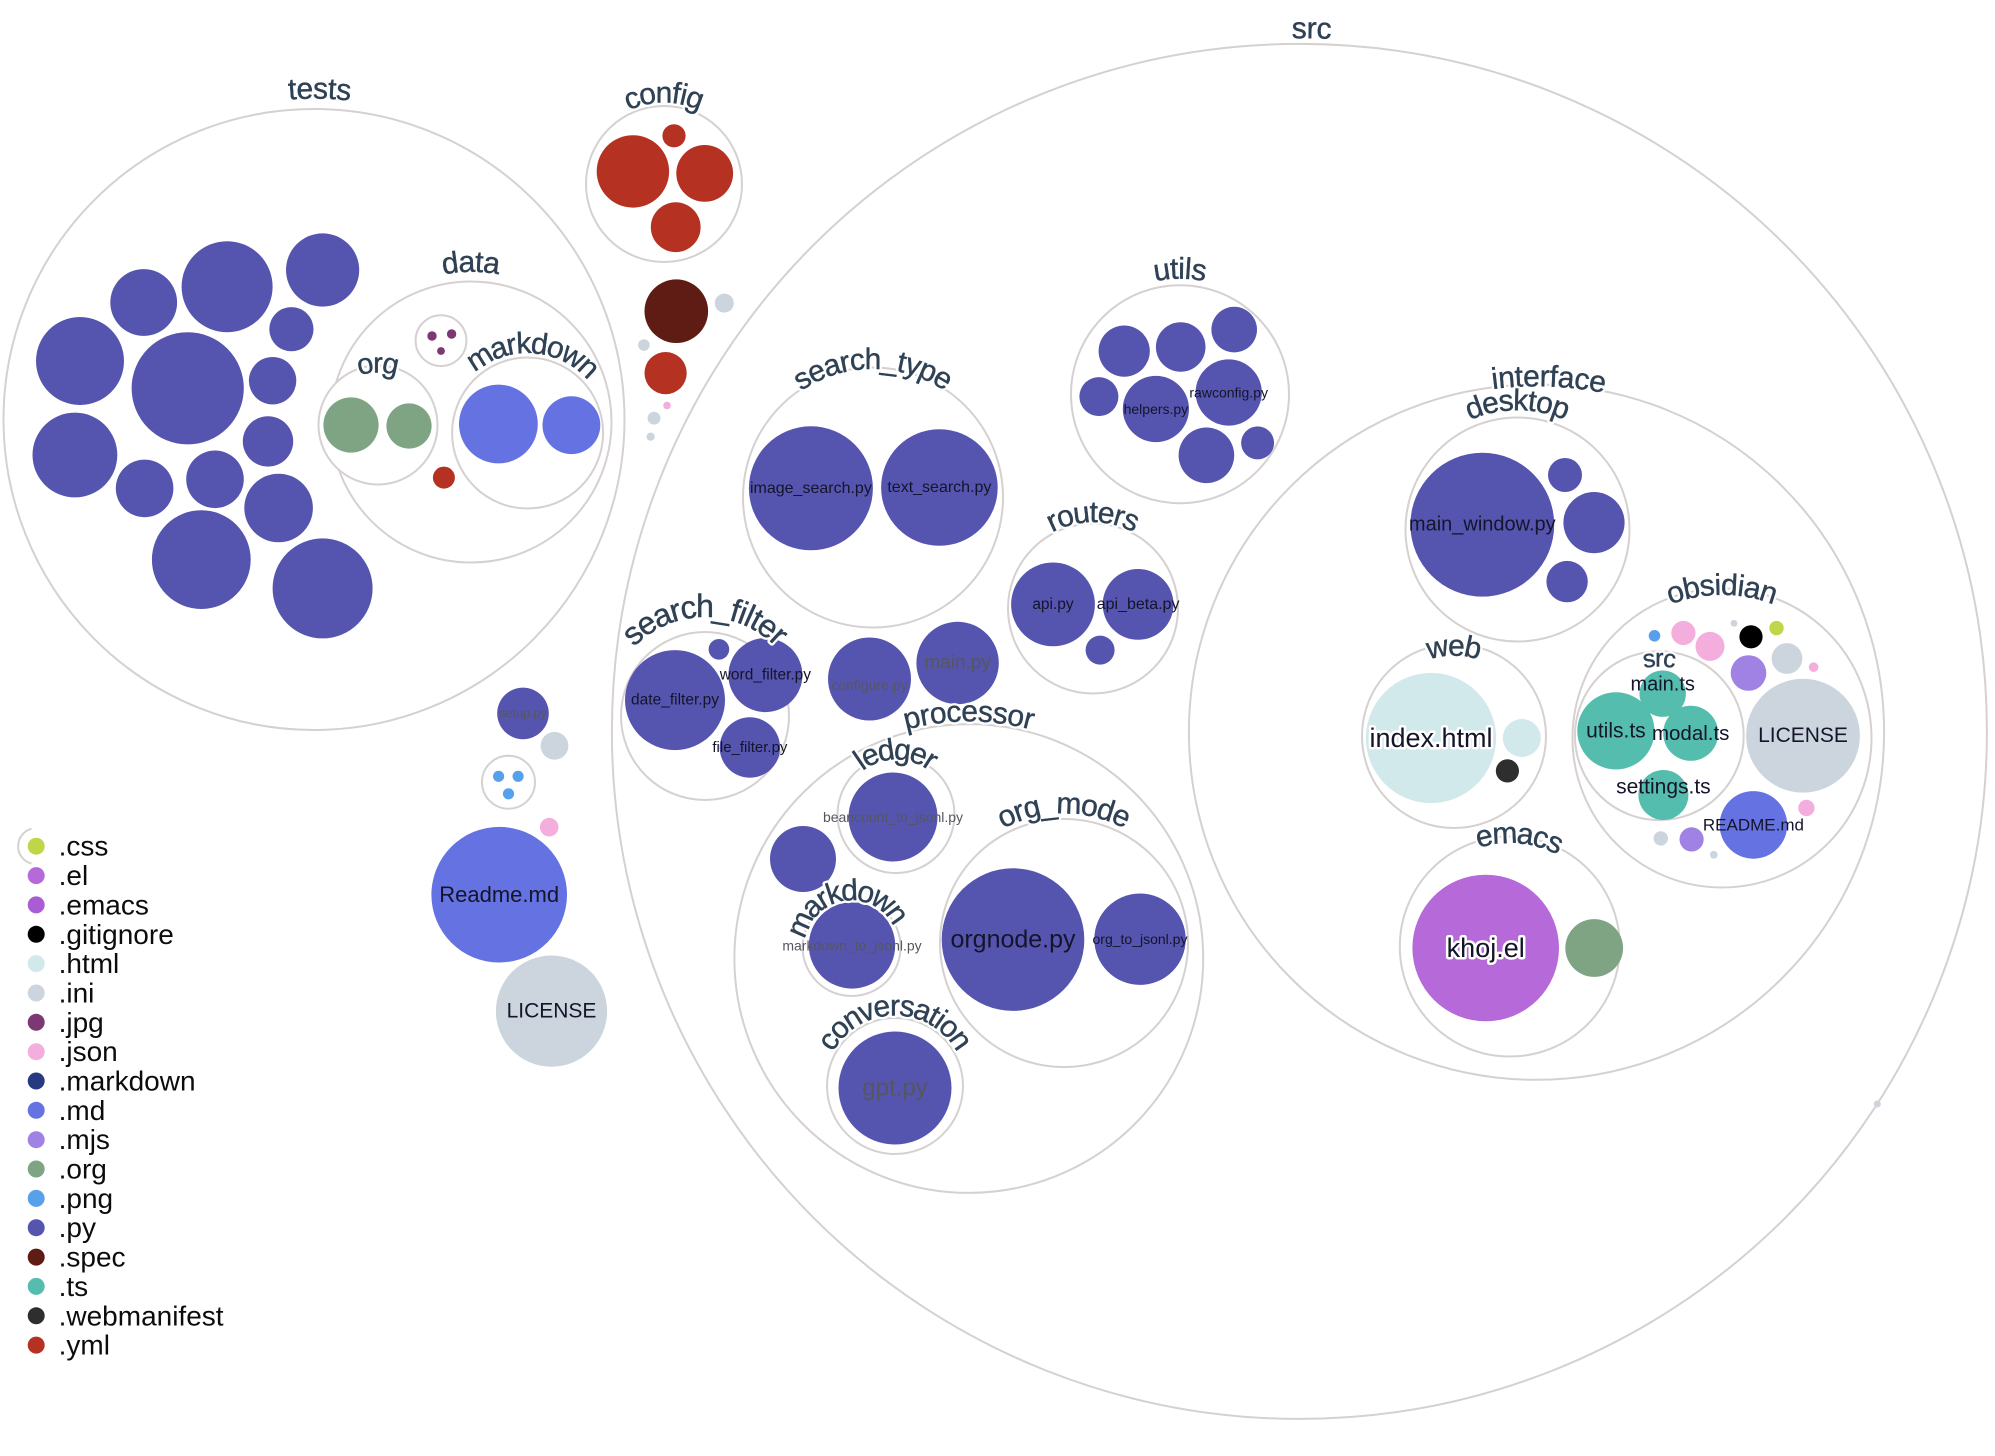  Describe the element at coordinates (750, 747) in the screenshot. I see `svg-text: file_filter.py` at that location.